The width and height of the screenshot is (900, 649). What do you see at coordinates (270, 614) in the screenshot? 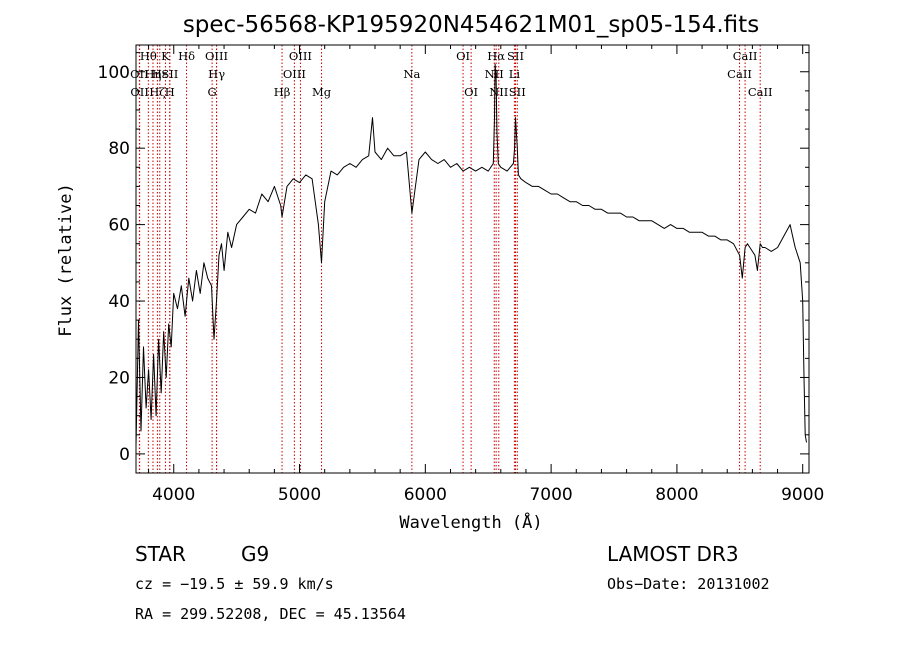
I see `sky-coordinates: RA = 299.52208, DEC = 45.13564` at bounding box center [270, 614].